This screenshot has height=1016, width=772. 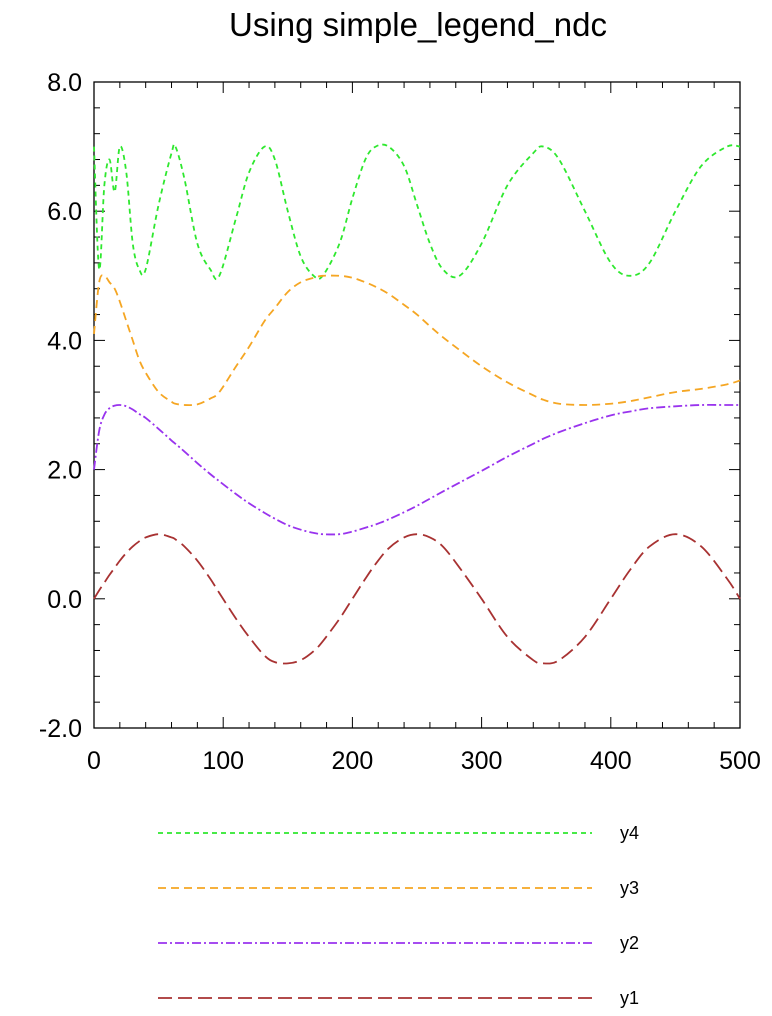 What do you see at coordinates (417, 340) in the screenshot?
I see `series-line-y3` at bounding box center [417, 340].